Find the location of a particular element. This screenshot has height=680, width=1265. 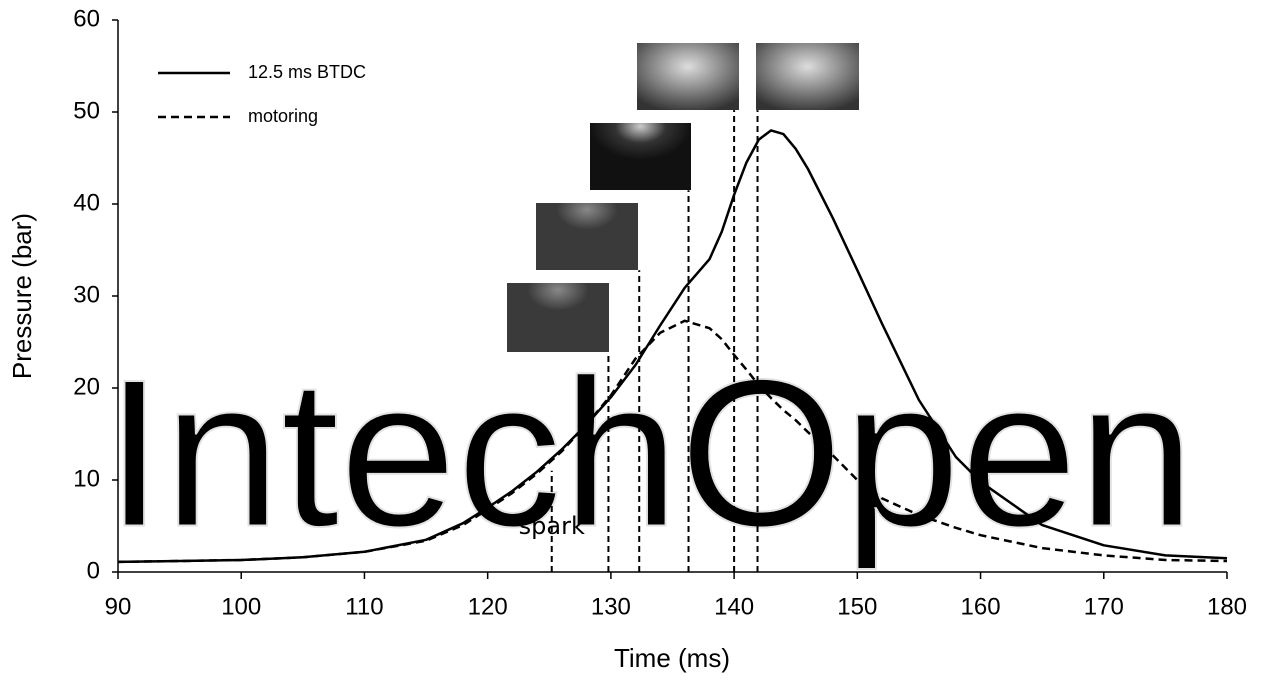

x-tick-label: 120 is located at coordinates (488, 606).